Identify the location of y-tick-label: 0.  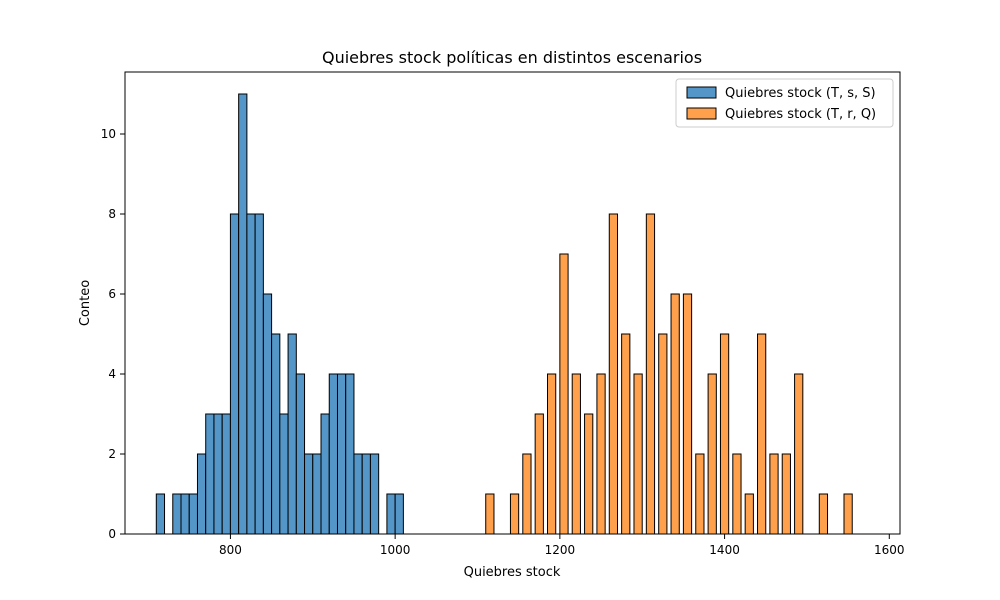
(112, 534).